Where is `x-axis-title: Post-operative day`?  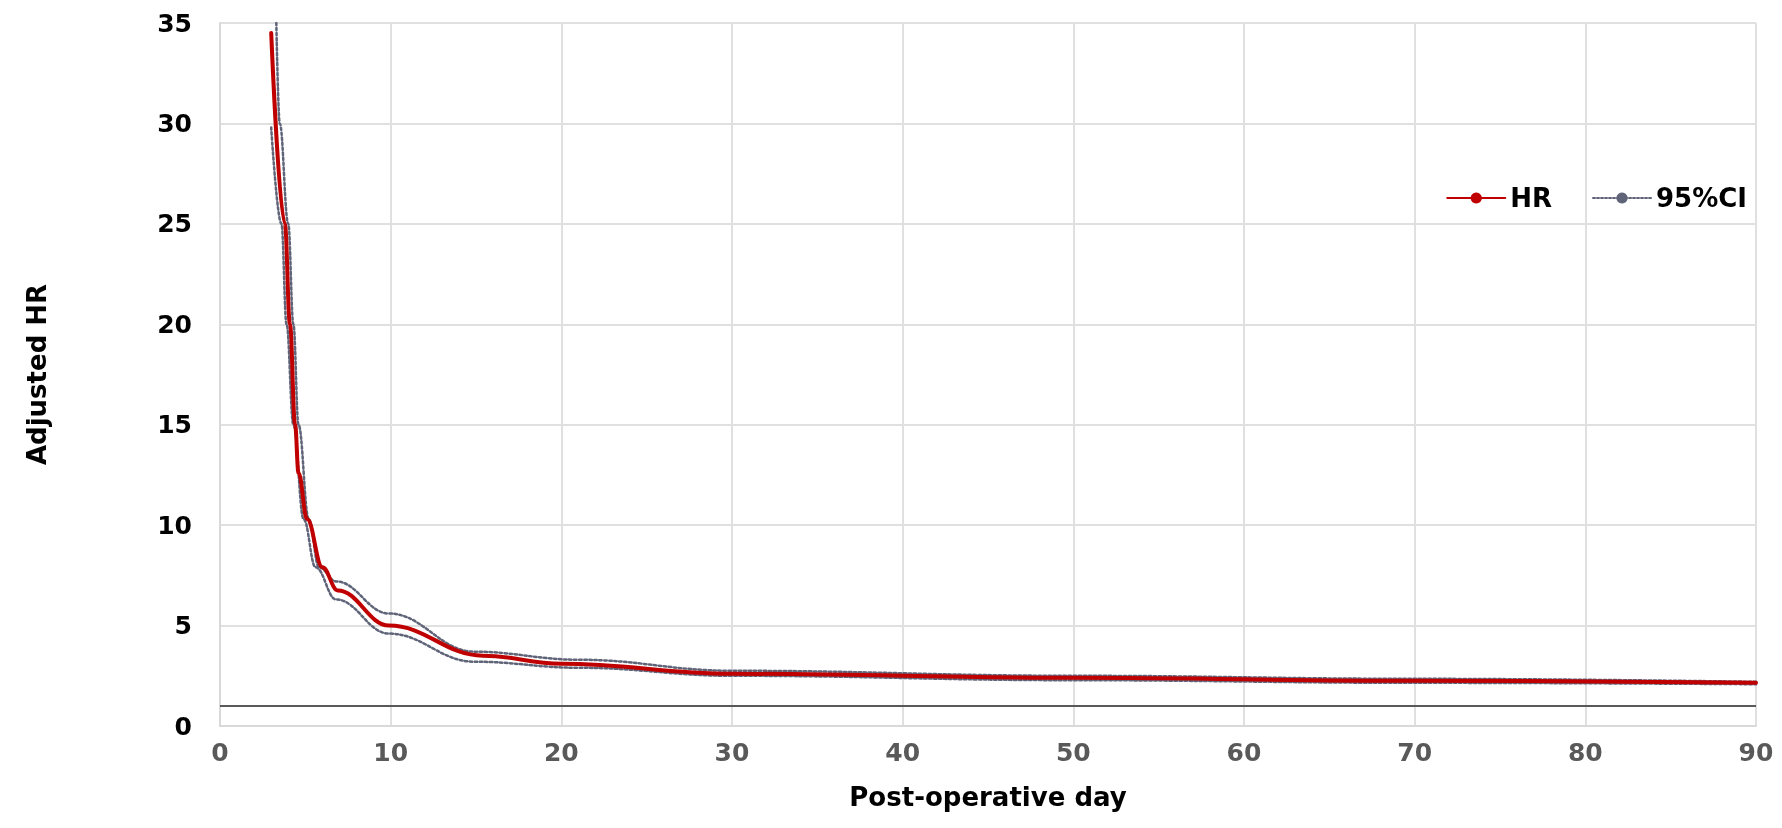
x-axis-title: Post-operative day is located at coordinates (988, 797).